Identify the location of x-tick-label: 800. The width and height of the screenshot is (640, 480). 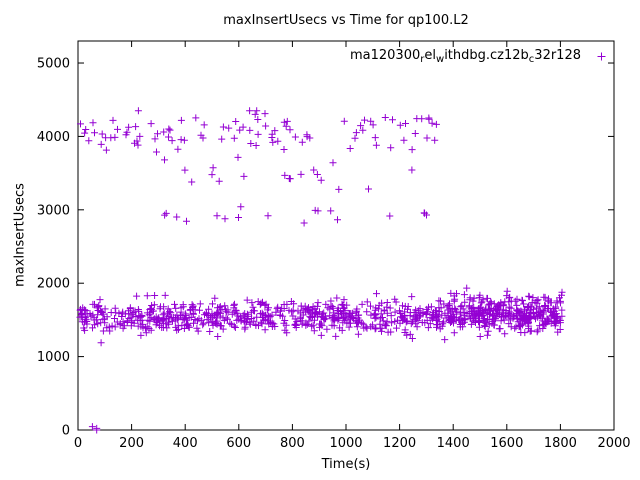
(292, 443).